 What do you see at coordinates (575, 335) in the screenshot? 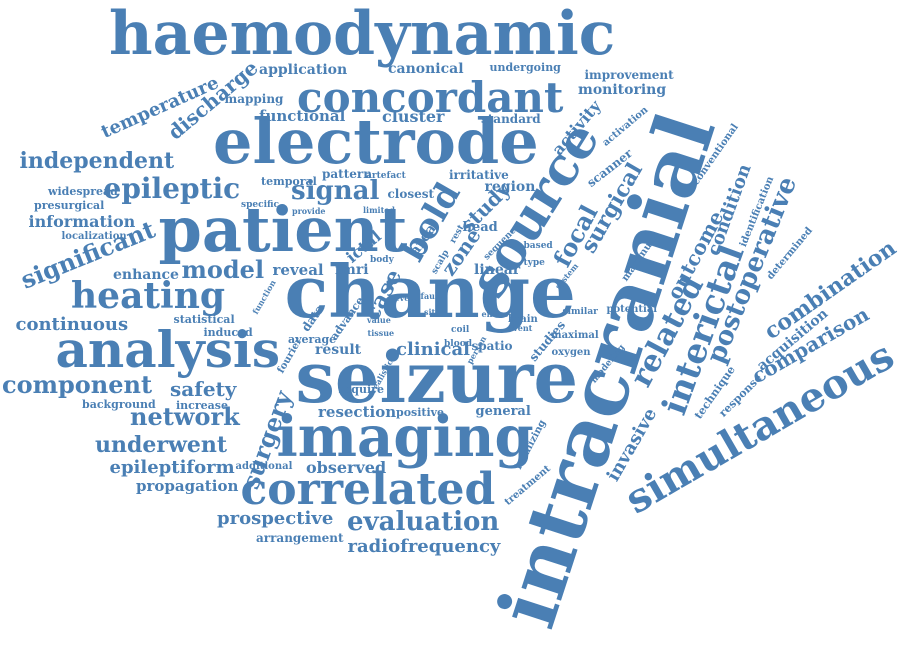
I see `word-maximal: maximal` at bounding box center [575, 335].